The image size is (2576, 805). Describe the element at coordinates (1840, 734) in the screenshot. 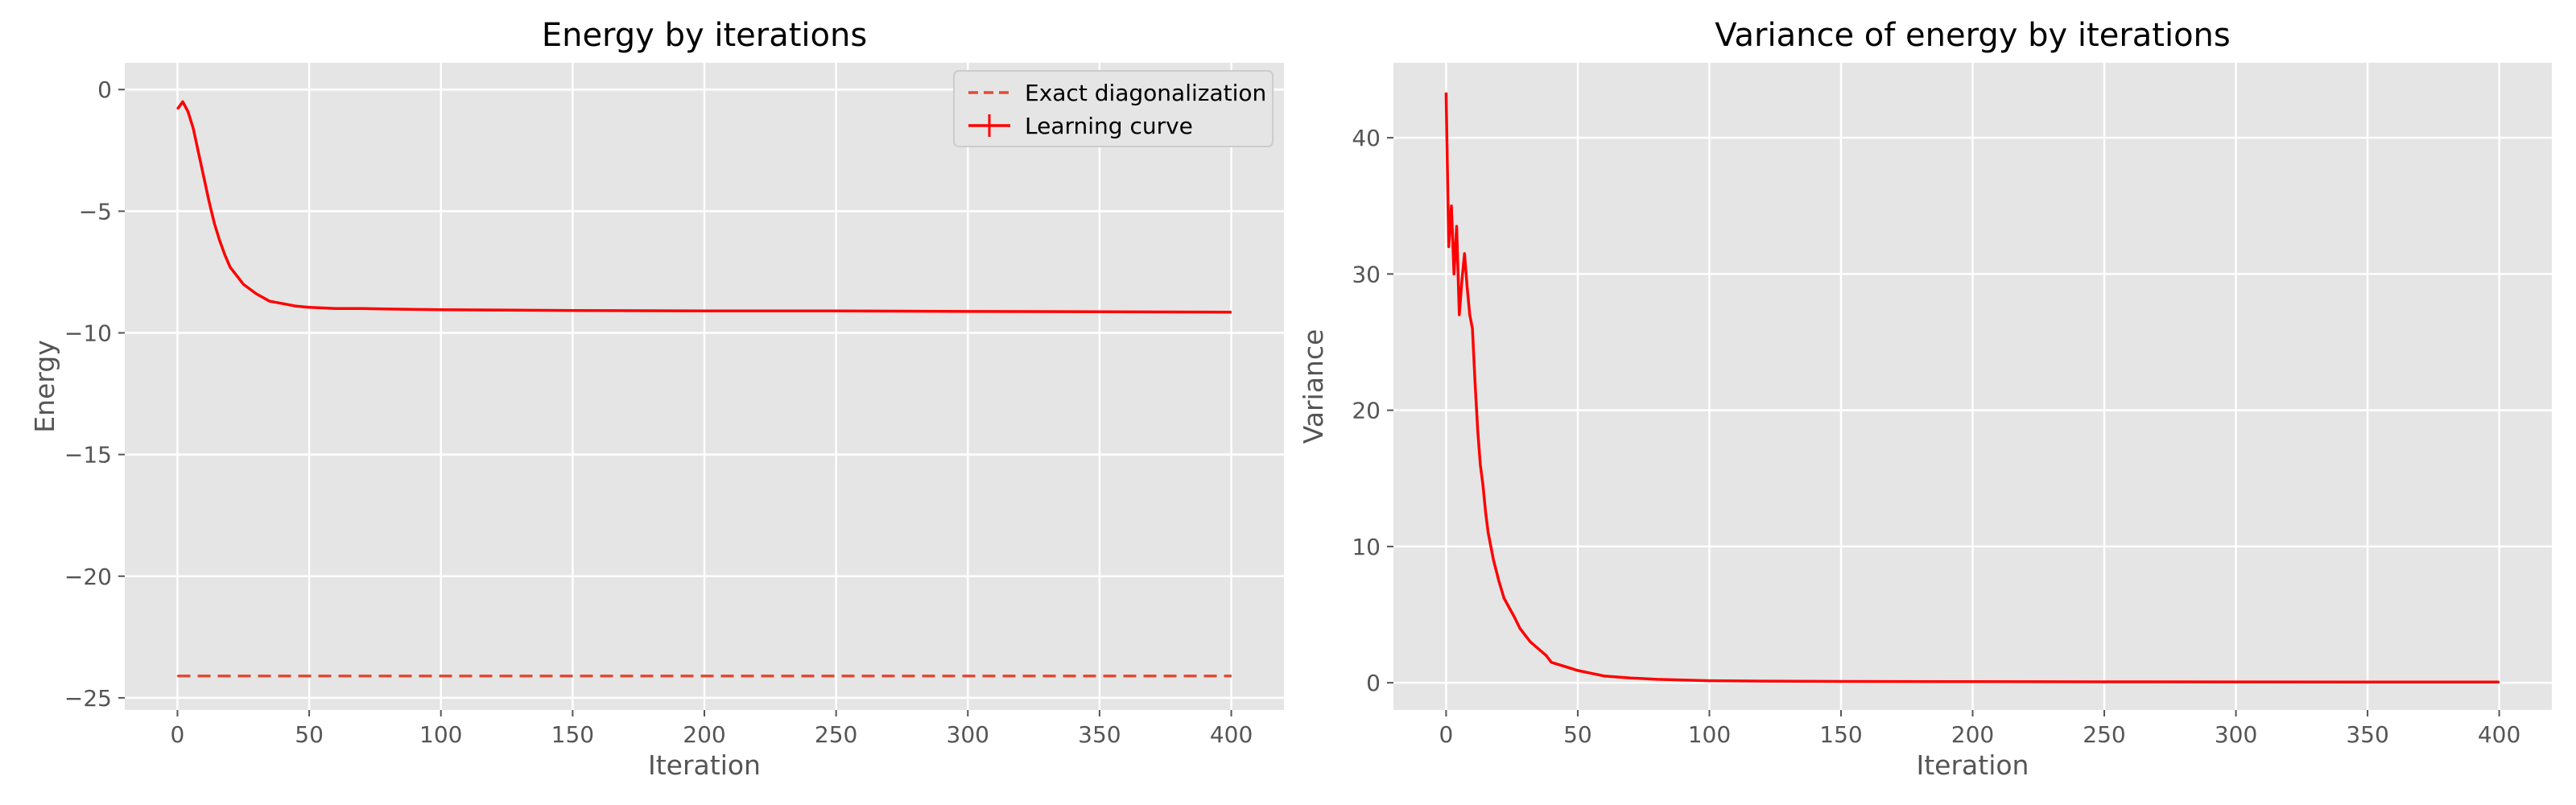

I see `x-tick-label: 150` at that location.